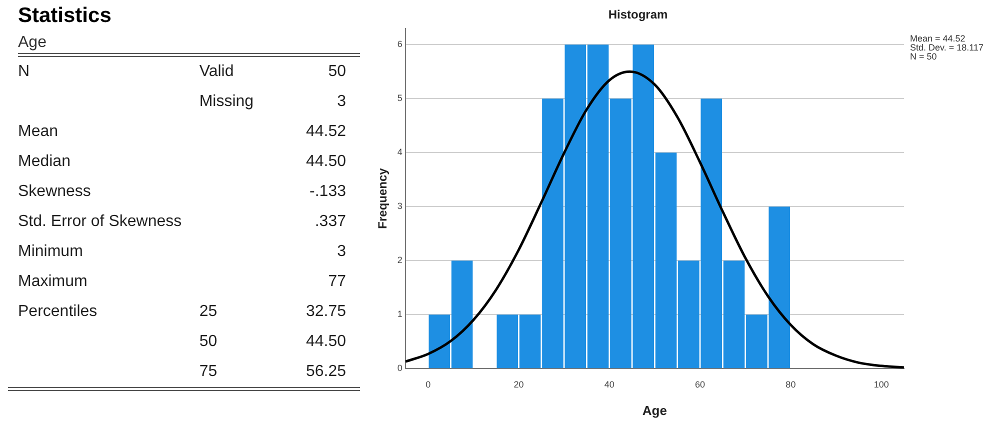 The width and height of the screenshot is (989, 427). What do you see at coordinates (44, 161) in the screenshot?
I see `text: Median` at bounding box center [44, 161].